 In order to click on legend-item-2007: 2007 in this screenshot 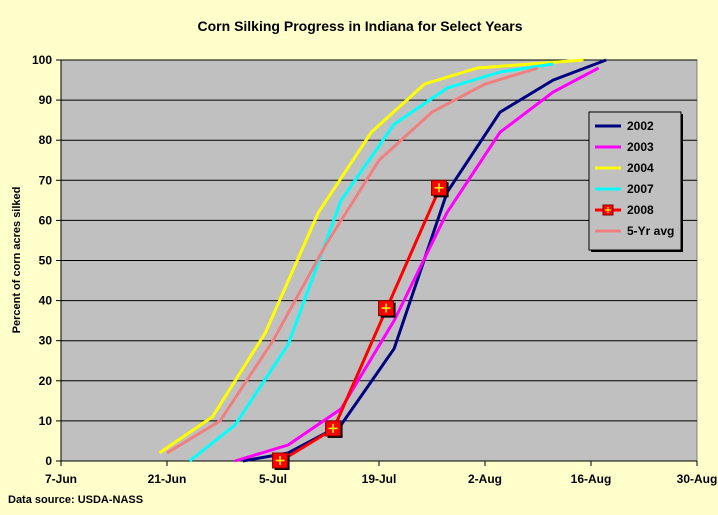, I will do `click(624, 189)`.